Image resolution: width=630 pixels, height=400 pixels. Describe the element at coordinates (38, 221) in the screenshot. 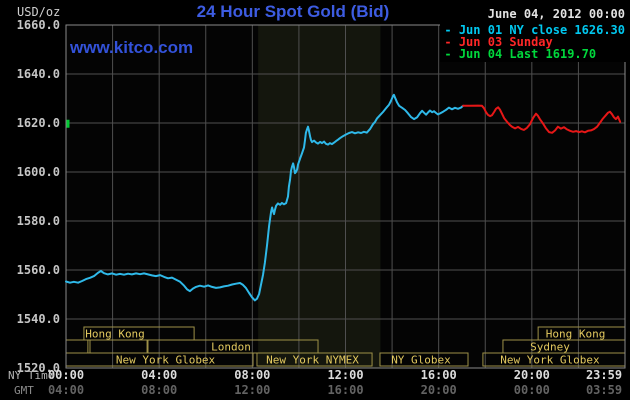

I see `y-tick-1580: 1580.0` at that location.